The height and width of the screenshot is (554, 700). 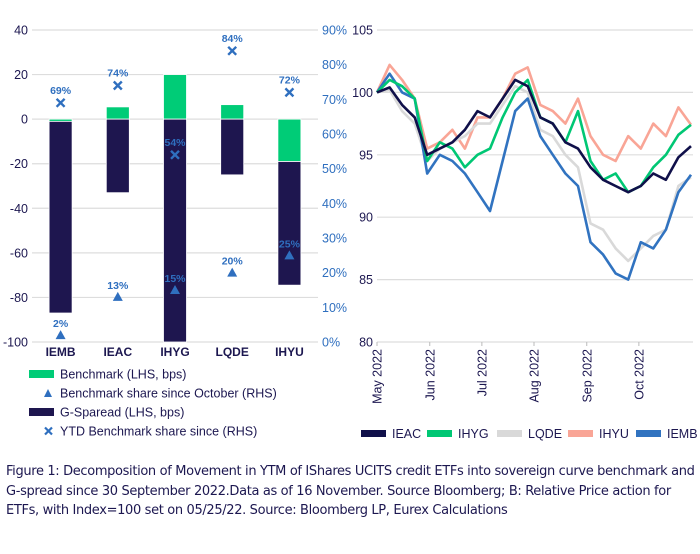 I want to click on y-tick-right: 0%, so click(x=331, y=343).